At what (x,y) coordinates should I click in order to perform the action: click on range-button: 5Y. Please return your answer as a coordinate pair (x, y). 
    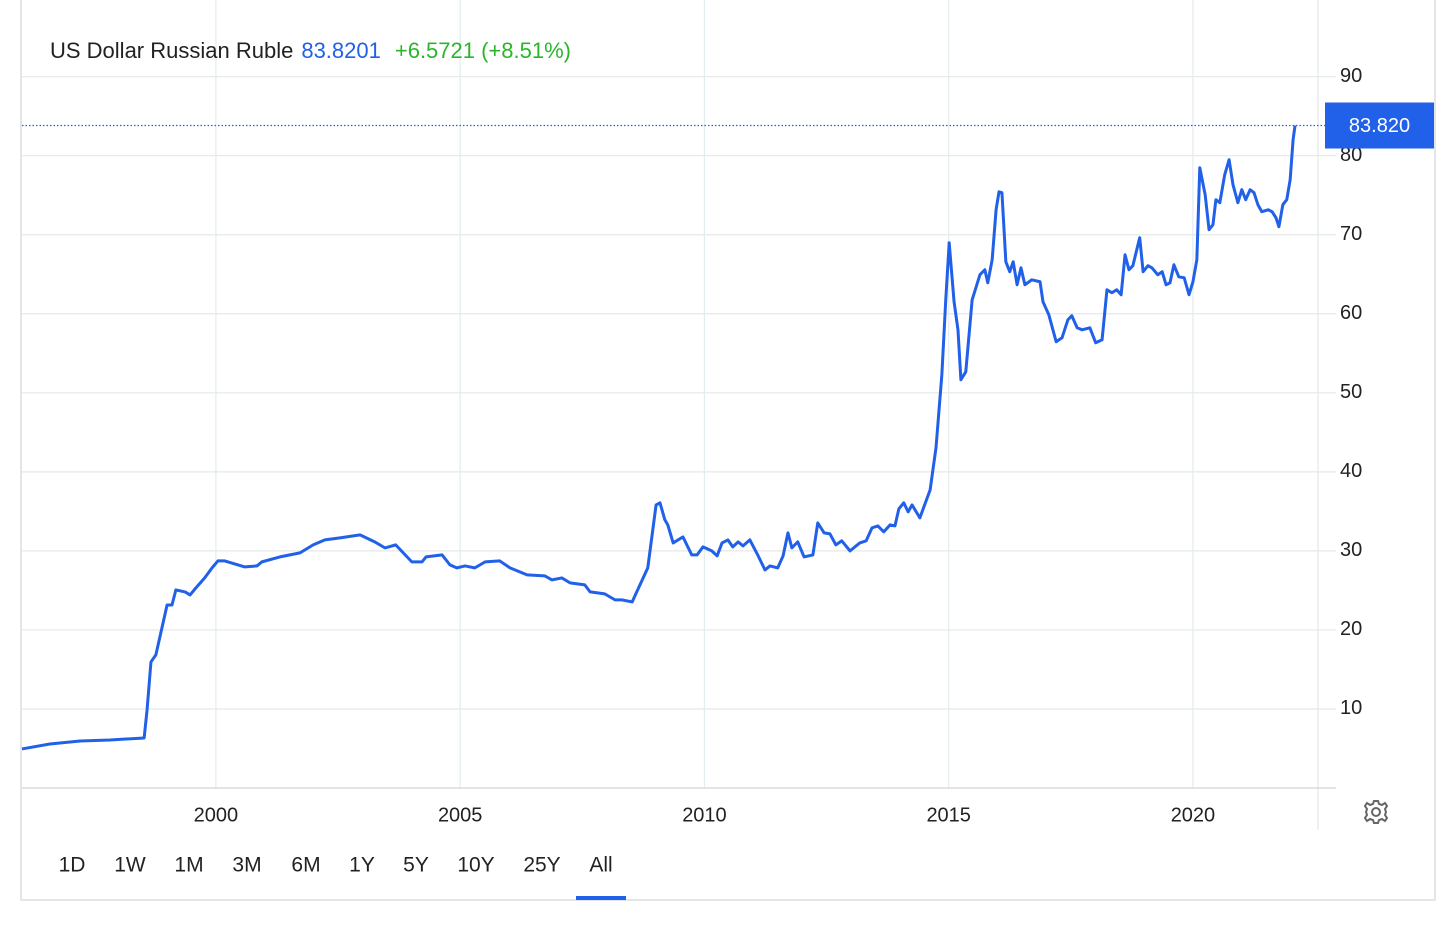
    Looking at the image, I should click on (416, 865).